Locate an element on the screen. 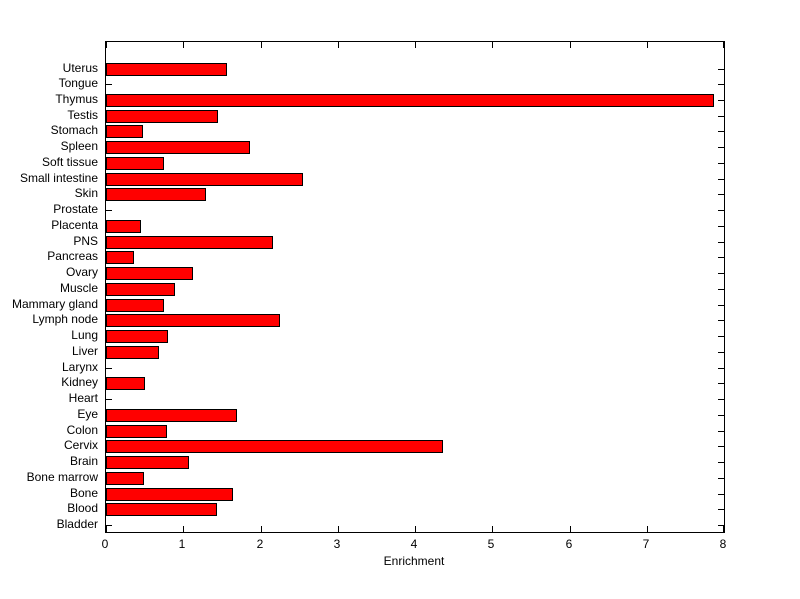  x-tick-label: 2 is located at coordinates (260, 544).